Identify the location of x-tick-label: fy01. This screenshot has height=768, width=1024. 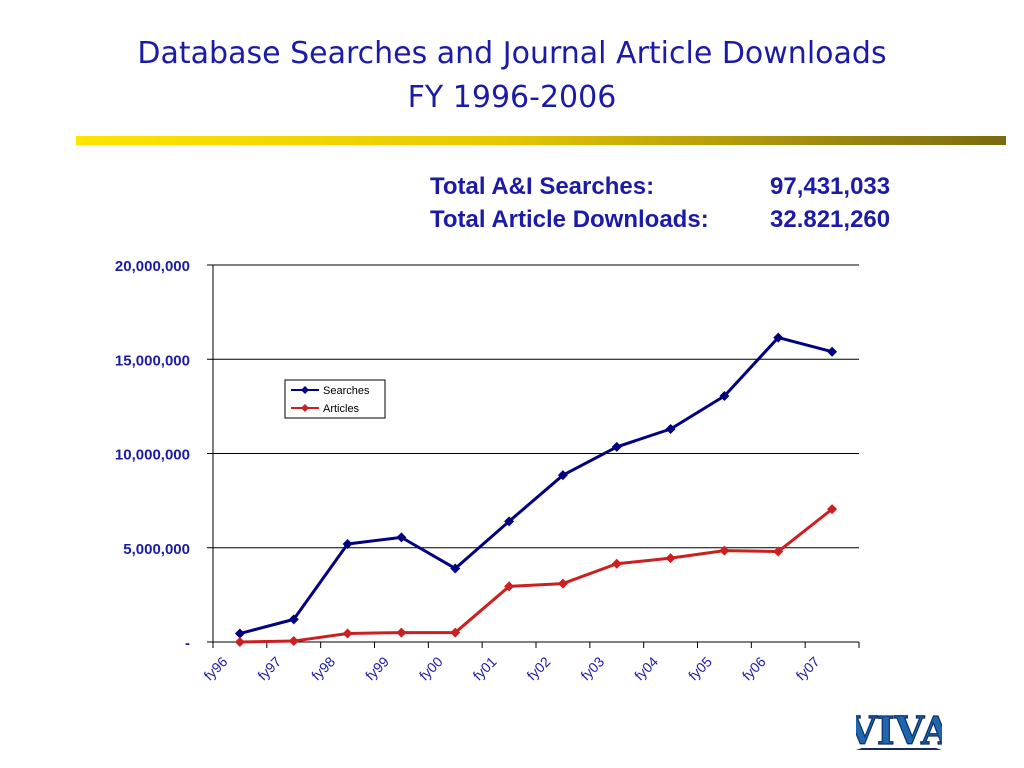
(485, 668).